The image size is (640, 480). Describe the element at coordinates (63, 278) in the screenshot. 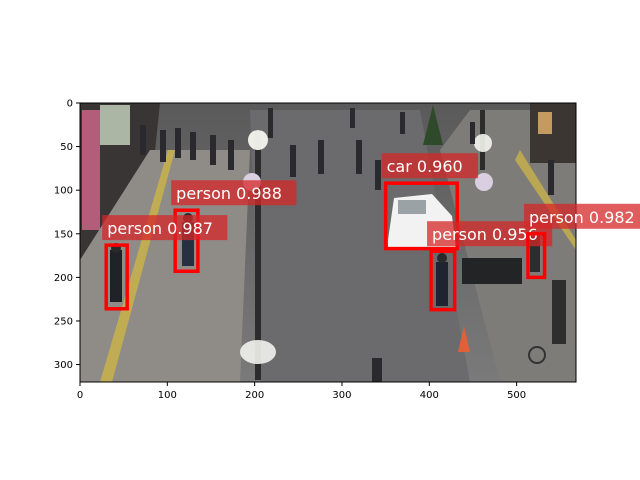

I see `y-tick-label: 200` at that location.